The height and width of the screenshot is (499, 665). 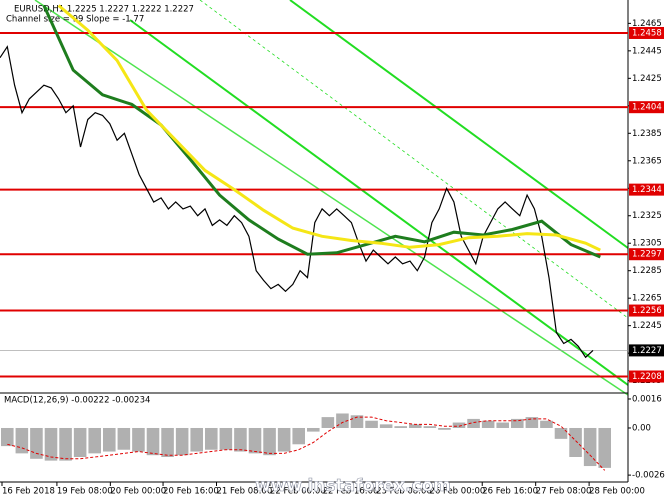 What do you see at coordinates (510, 492) in the screenshot?
I see `x-tick-label: 26 Feb 16:00` at bounding box center [510, 492].